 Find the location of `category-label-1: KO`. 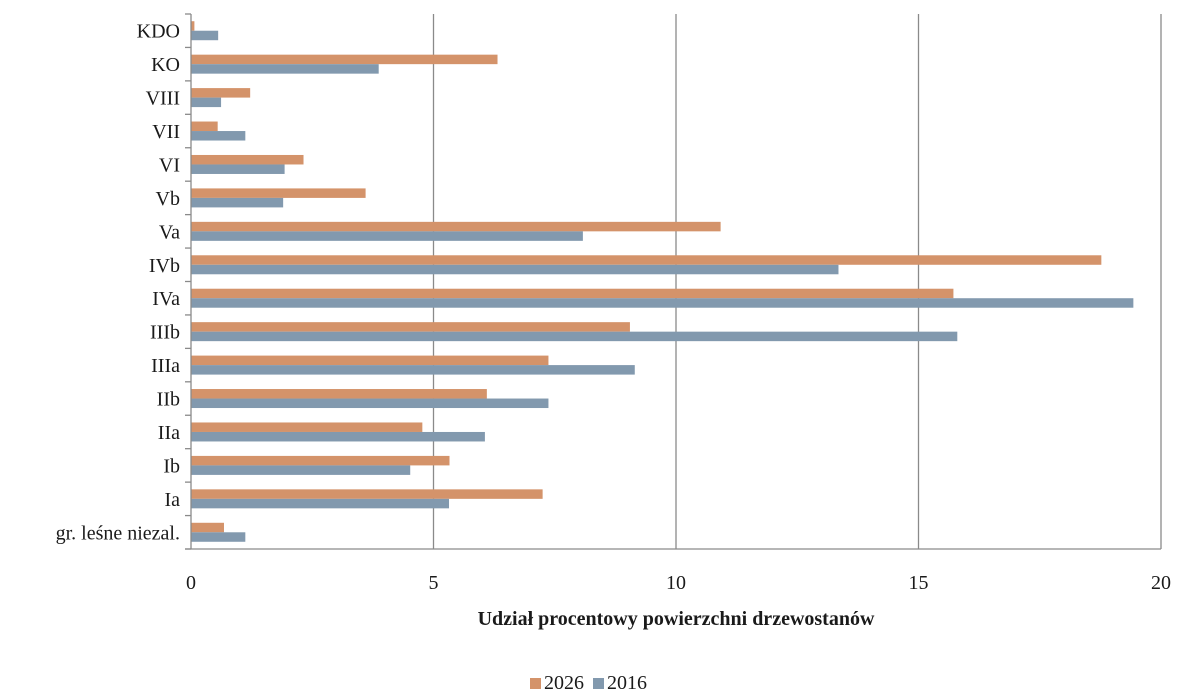

category-label-1: KO is located at coordinates (165, 65).